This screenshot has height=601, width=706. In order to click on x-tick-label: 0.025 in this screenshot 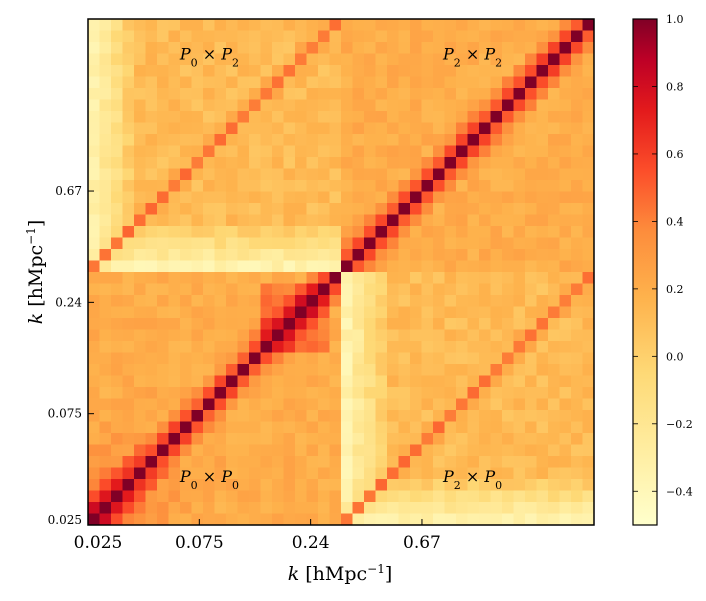, I will do `click(98, 543)`.